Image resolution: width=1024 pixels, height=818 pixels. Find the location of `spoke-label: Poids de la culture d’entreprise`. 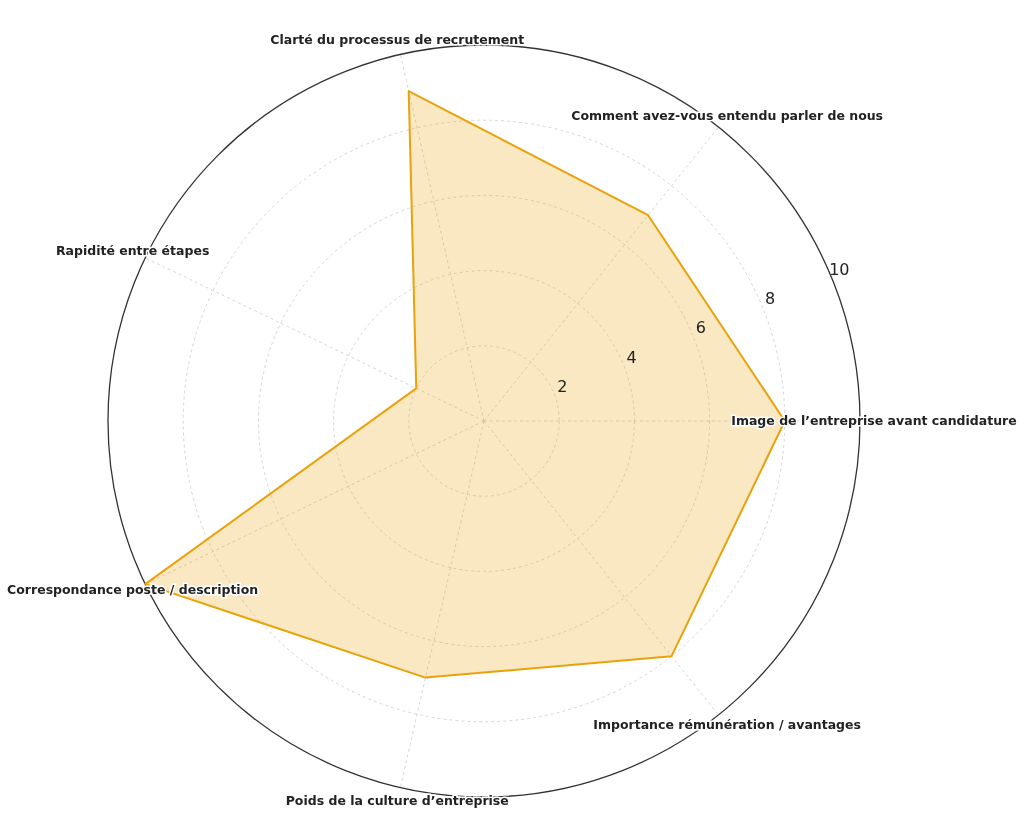

spoke-label: Poids de la culture d’entreprise is located at coordinates (397, 800).